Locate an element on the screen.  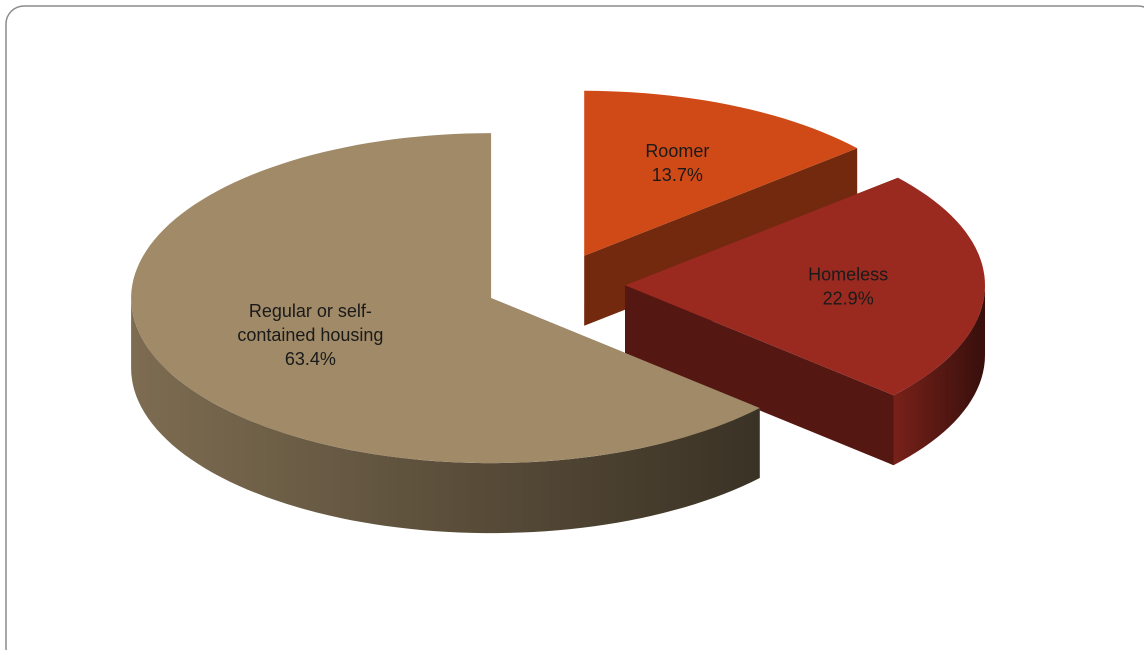
value-label: 63.4% is located at coordinates (310, 359).